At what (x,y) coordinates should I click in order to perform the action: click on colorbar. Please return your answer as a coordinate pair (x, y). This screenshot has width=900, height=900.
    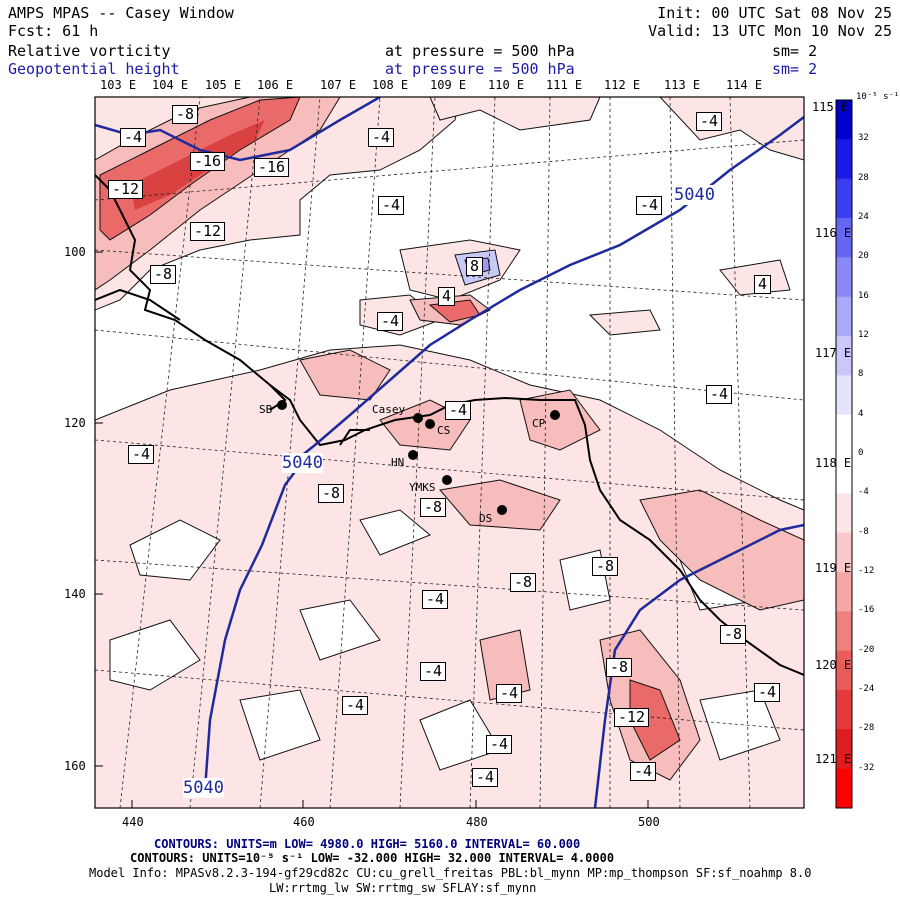
    Looking at the image, I should click on (844, 454).